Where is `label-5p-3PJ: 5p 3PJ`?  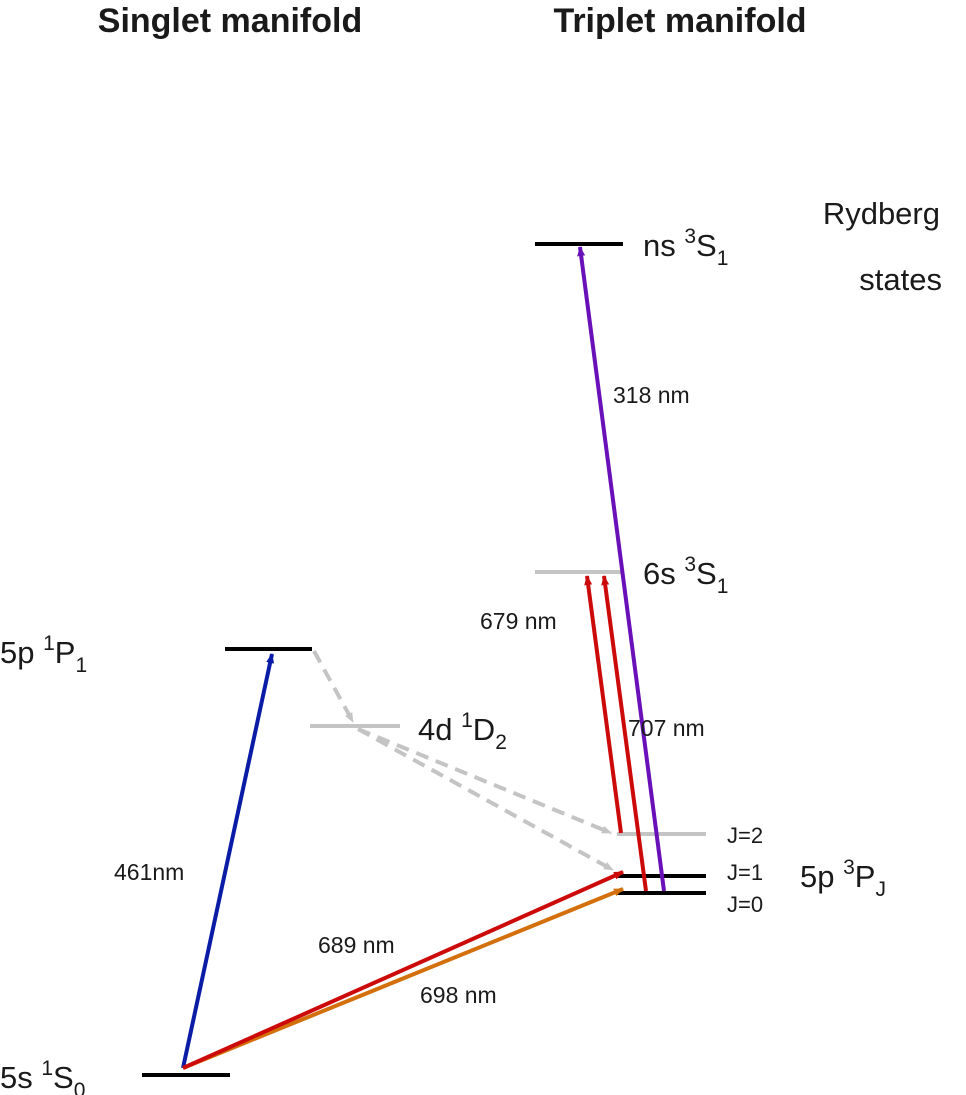
label-5p-3PJ: 5p 3PJ is located at coordinates (843, 878).